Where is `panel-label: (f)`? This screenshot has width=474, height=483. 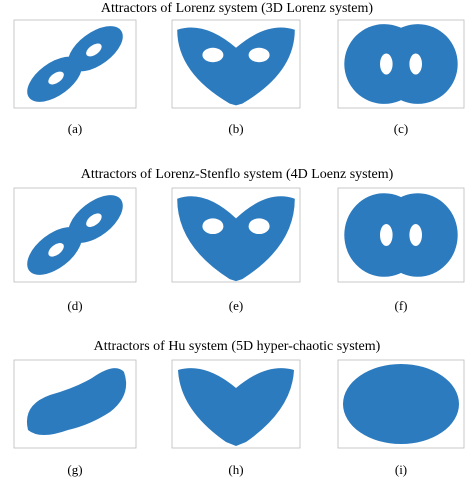
panel-label: (f) is located at coordinates (401, 305).